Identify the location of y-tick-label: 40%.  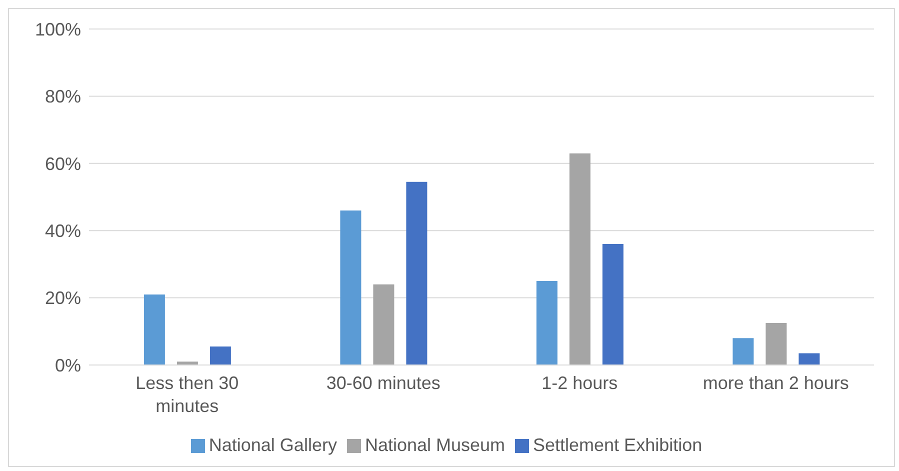
(62, 230).